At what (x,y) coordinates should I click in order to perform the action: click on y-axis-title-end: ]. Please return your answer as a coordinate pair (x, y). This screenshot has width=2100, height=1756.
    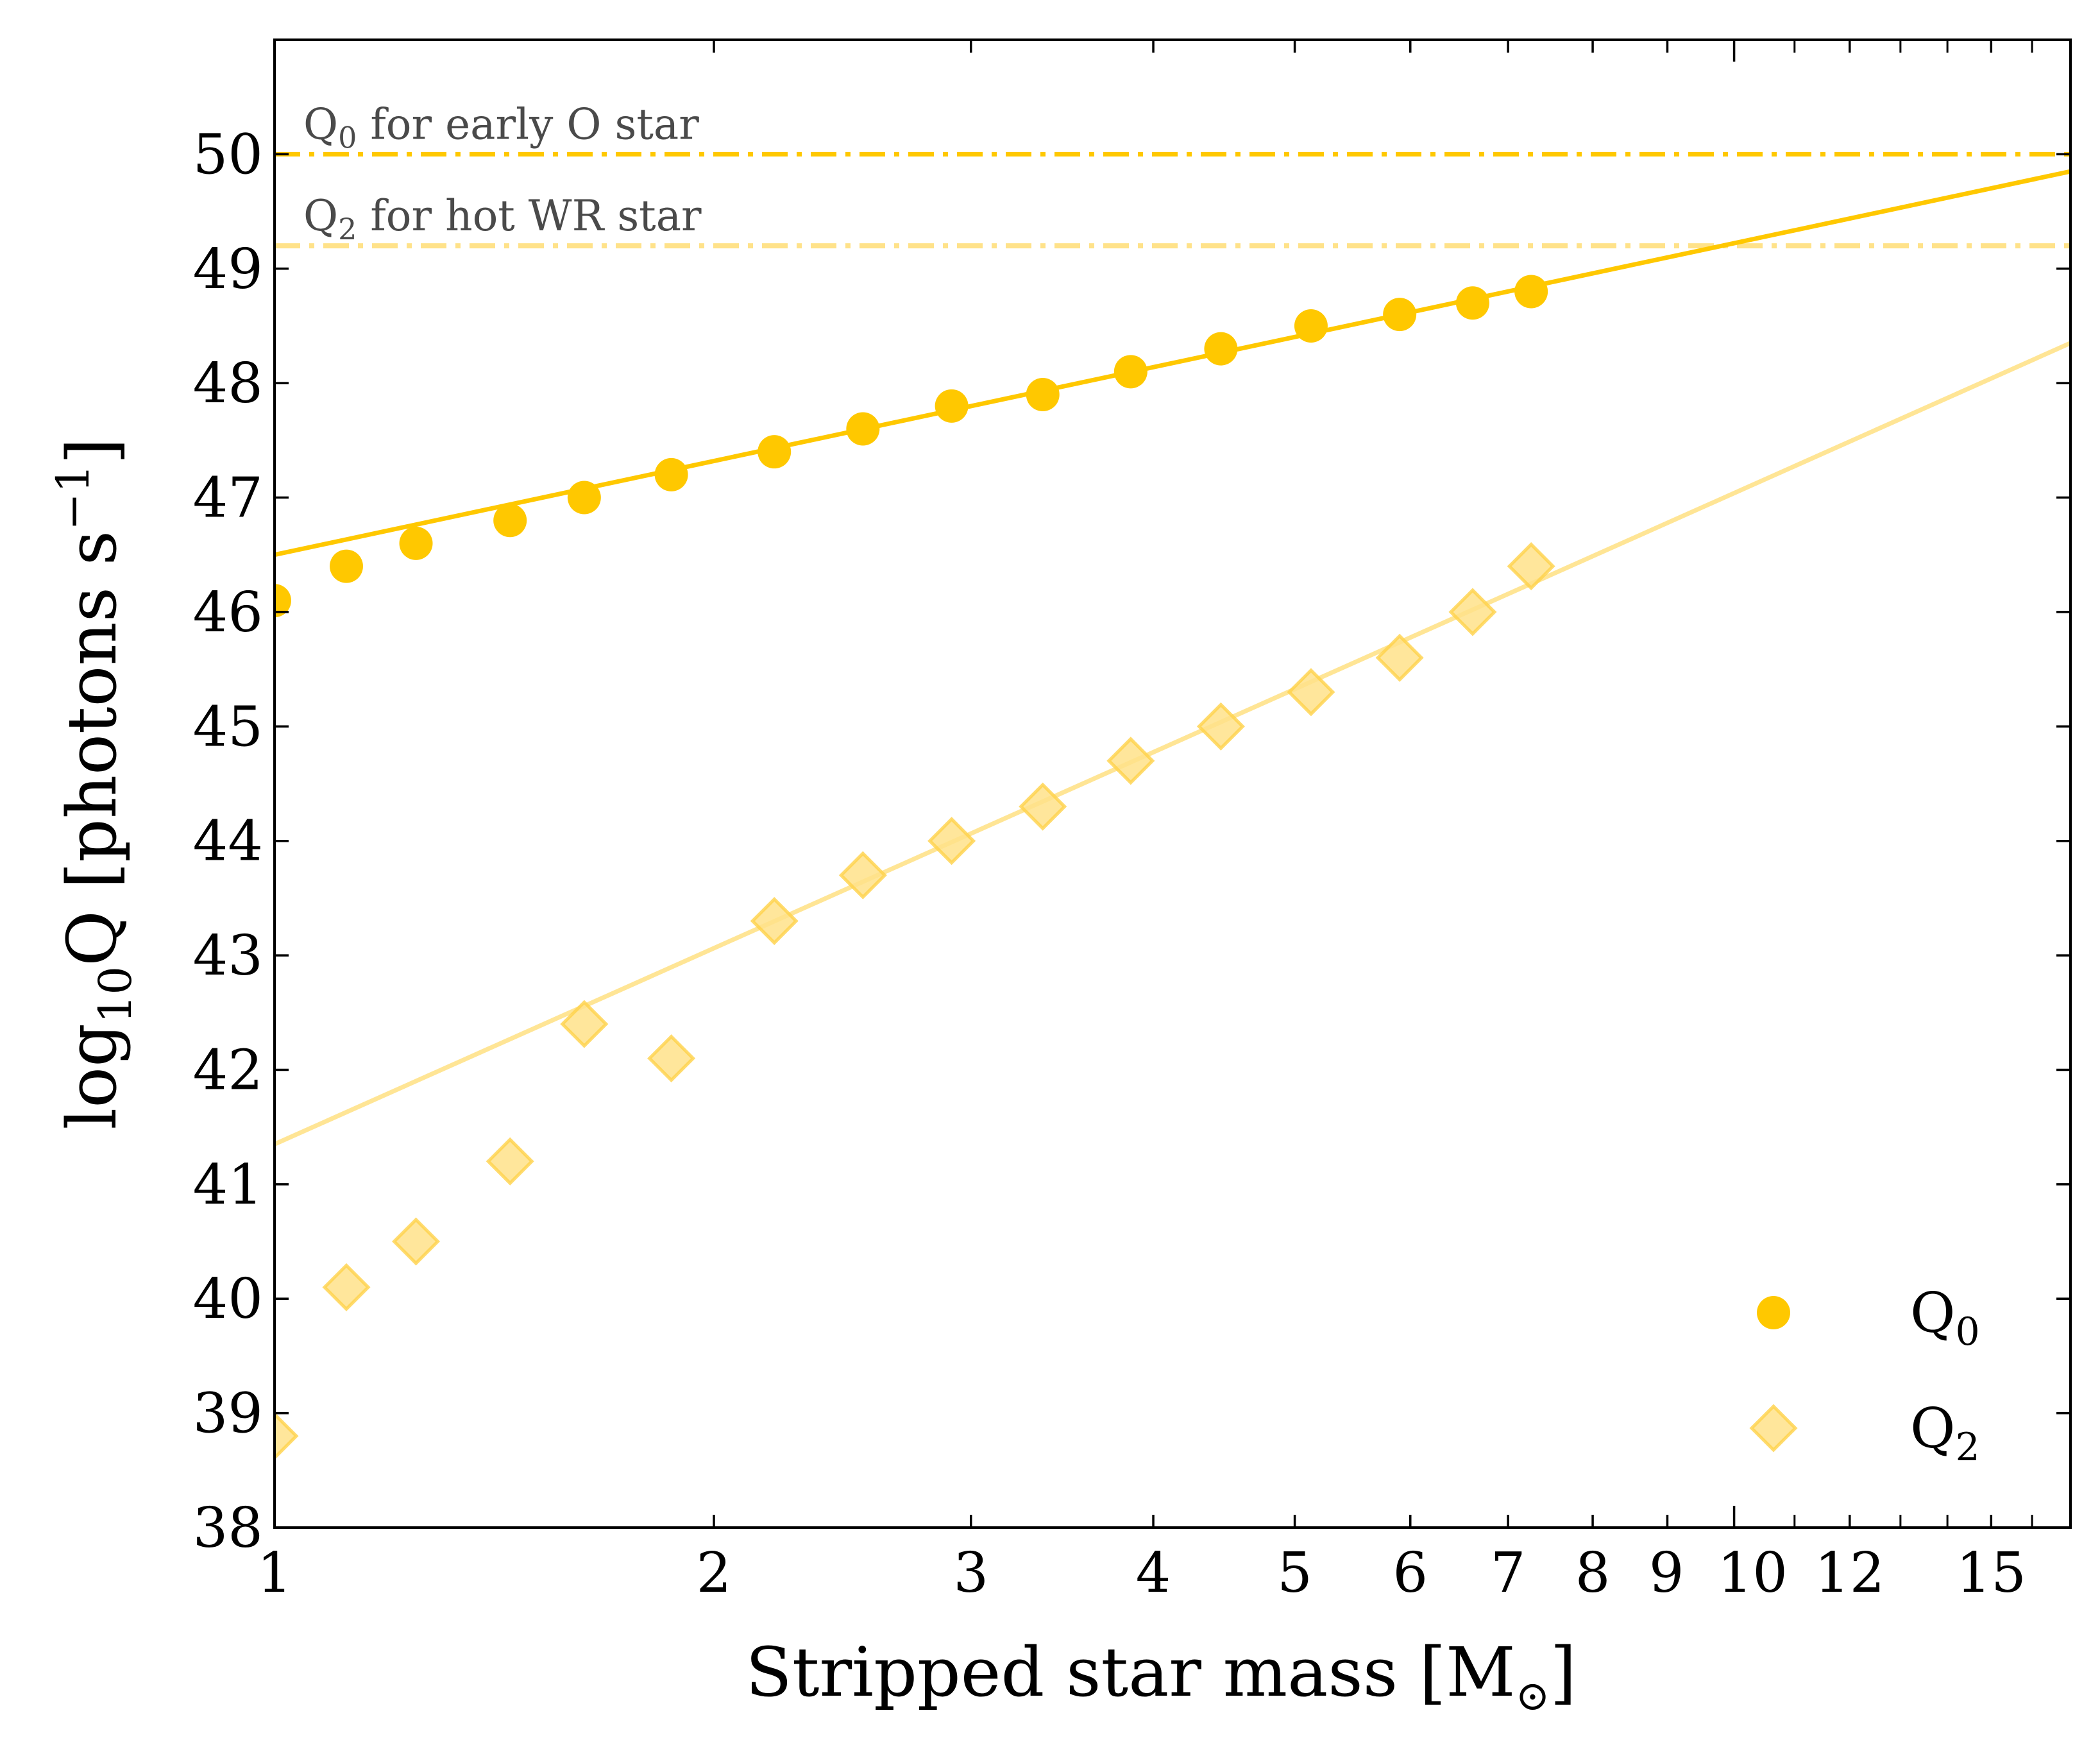
    Looking at the image, I should click on (92, 451).